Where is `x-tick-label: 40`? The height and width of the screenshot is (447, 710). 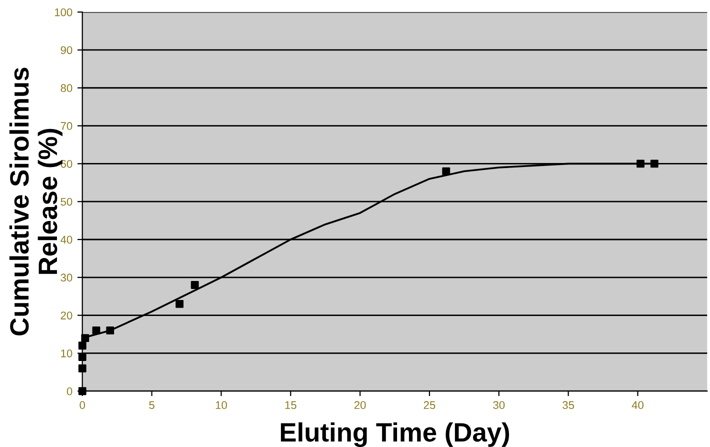
x-tick-label: 40 is located at coordinates (638, 405).